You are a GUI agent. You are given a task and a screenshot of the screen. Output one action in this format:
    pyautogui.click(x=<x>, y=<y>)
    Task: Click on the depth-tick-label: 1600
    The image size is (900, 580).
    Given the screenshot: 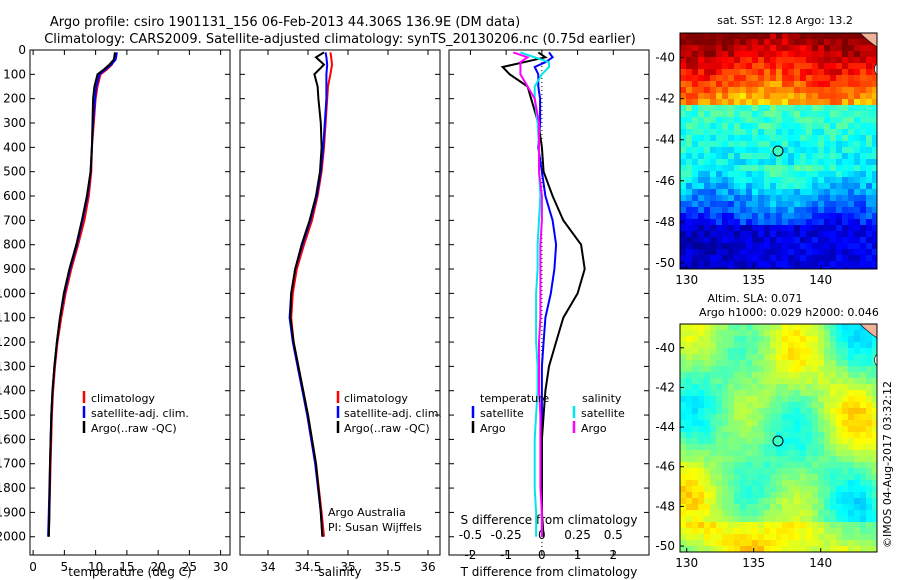 What is the action you would take?
    pyautogui.click(x=13, y=439)
    